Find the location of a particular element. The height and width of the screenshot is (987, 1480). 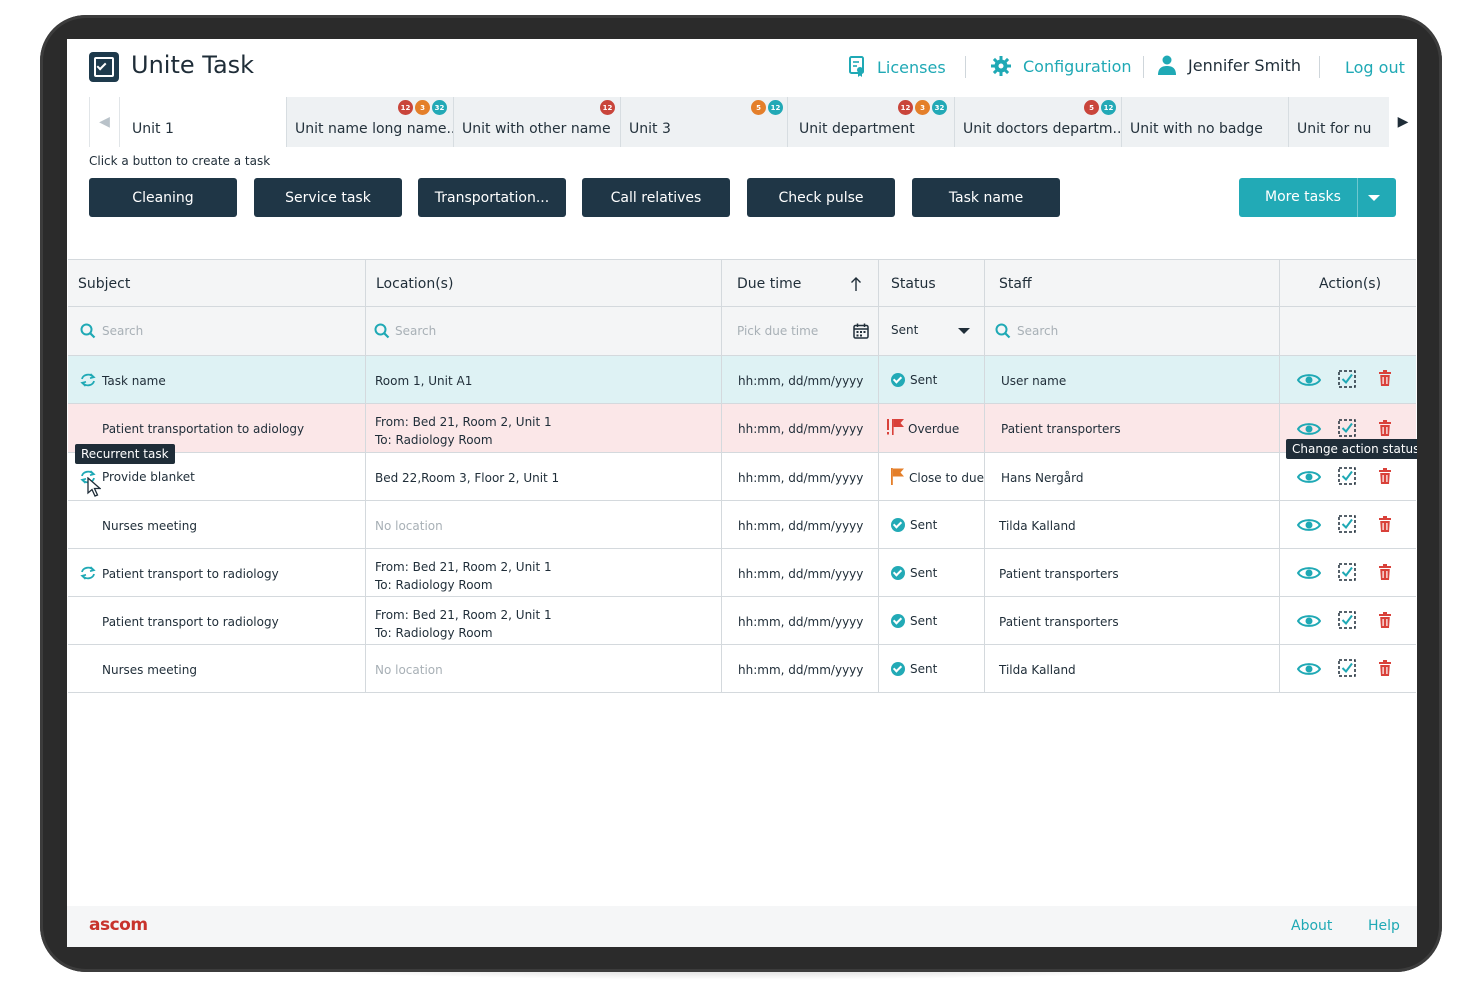

tab-unit-no-badge: Unit with no badge is located at coordinates (1204, 122).